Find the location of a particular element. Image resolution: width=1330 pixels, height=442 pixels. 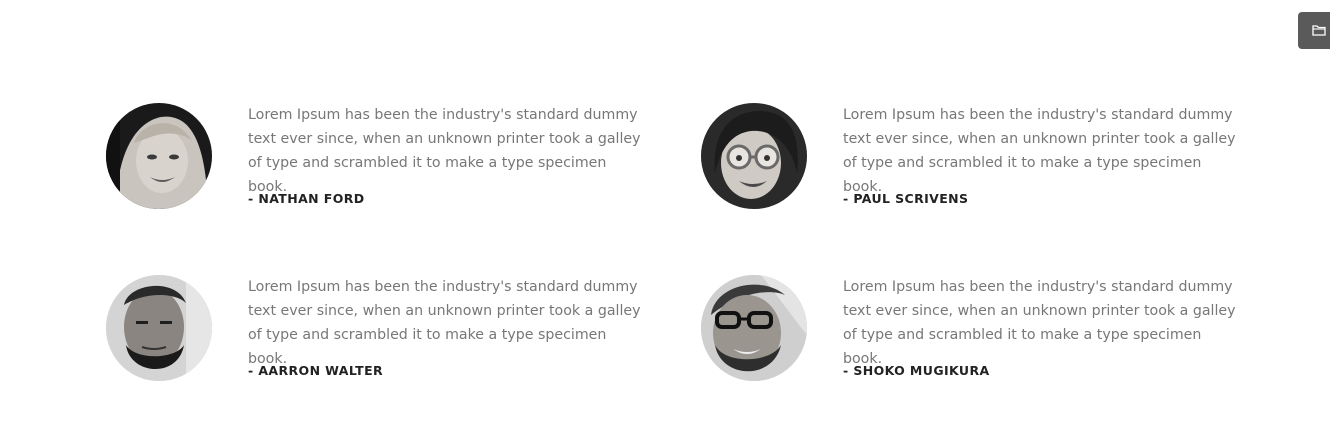

side-panel-toggle-button is located at coordinates (1314, 30).